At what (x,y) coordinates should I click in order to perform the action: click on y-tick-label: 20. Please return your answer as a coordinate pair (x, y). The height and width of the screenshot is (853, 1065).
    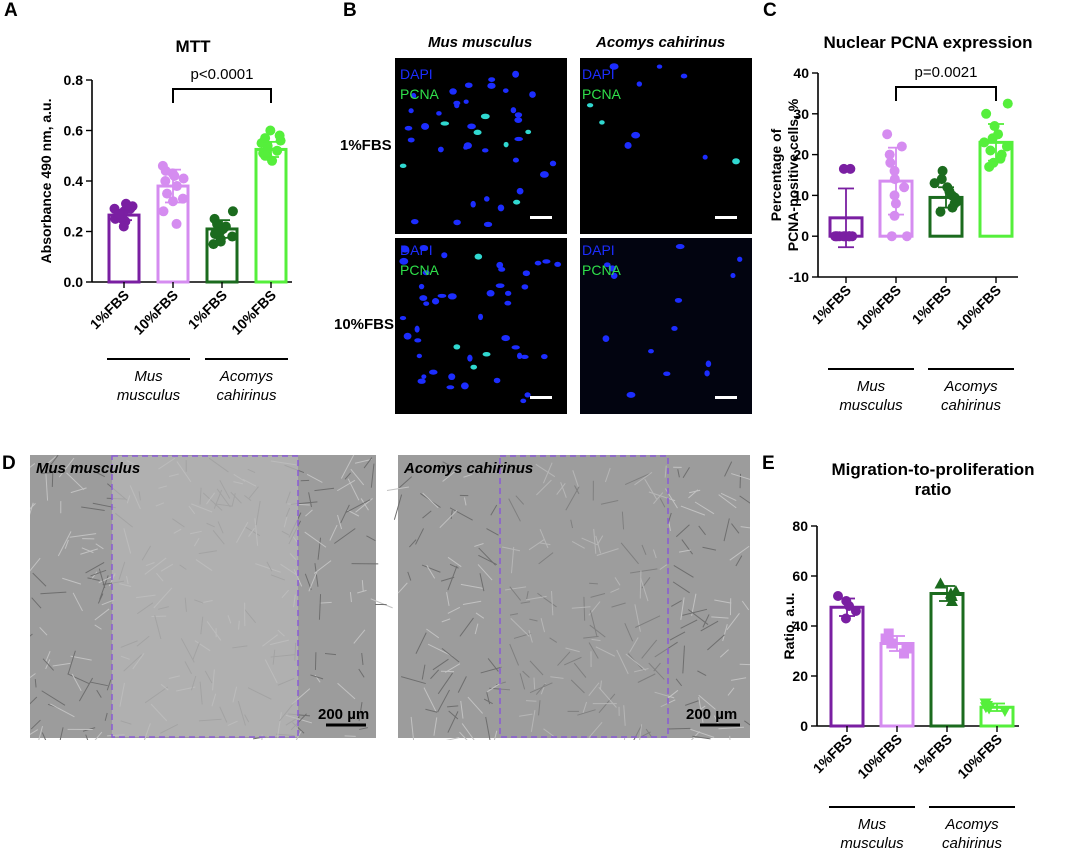
    Looking at the image, I should click on (801, 155).